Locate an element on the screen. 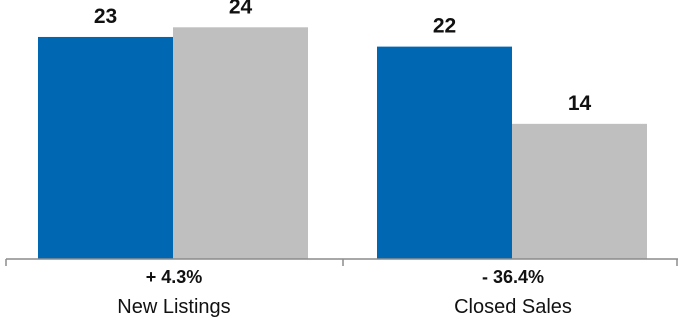 The image size is (678, 324). value-label-new-listings-series-1: 23 is located at coordinates (105, 16).